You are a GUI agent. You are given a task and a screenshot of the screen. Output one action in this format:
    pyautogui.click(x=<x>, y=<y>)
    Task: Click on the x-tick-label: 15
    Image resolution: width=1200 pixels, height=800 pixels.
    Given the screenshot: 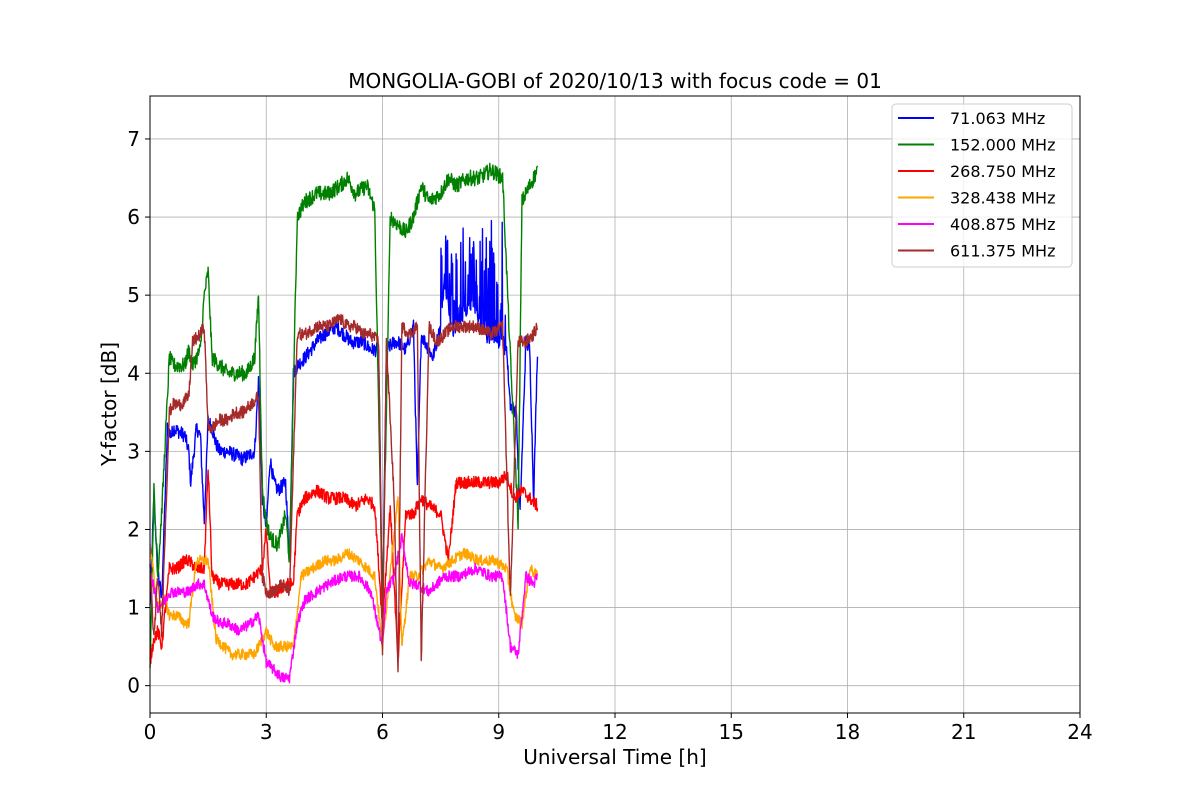 What is the action you would take?
    pyautogui.click(x=731, y=732)
    